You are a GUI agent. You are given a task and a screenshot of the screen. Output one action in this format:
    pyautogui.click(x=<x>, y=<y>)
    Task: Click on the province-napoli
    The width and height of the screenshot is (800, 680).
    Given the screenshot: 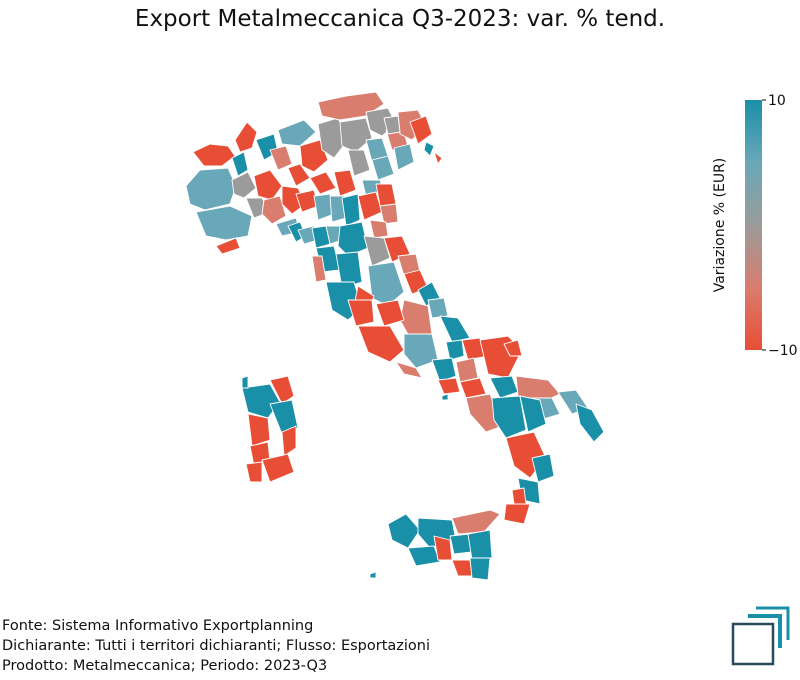 What is the action you would take?
    pyautogui.click(x=449, y=386)
    